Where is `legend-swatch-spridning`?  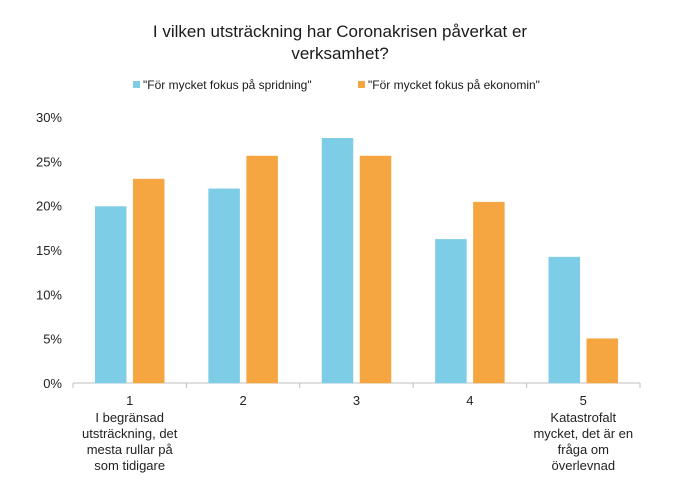
legend-swatch-spridning is located at coordinates (136, 84).